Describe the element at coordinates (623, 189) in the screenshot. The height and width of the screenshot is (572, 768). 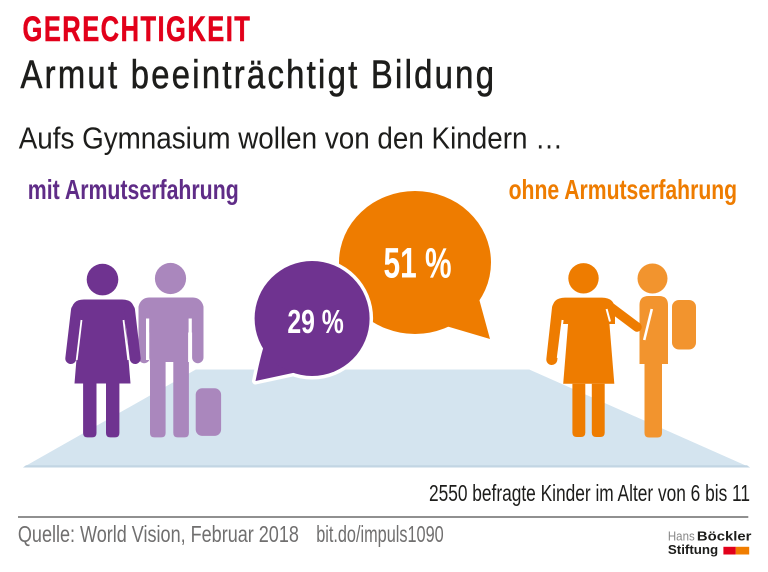
I see `svg-text: ohne Armutserfahrung` at that location.